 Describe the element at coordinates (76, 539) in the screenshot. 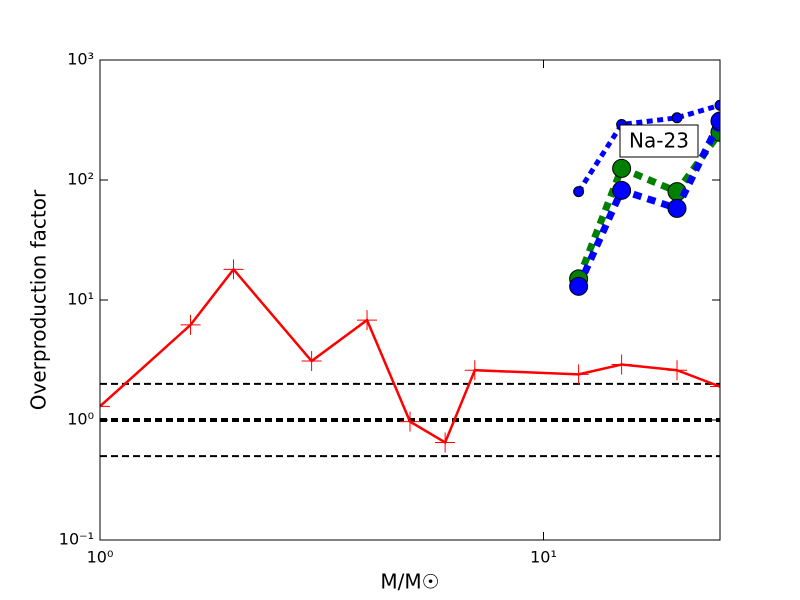

I see `y-tick-label: 10⁻¹` at that location.